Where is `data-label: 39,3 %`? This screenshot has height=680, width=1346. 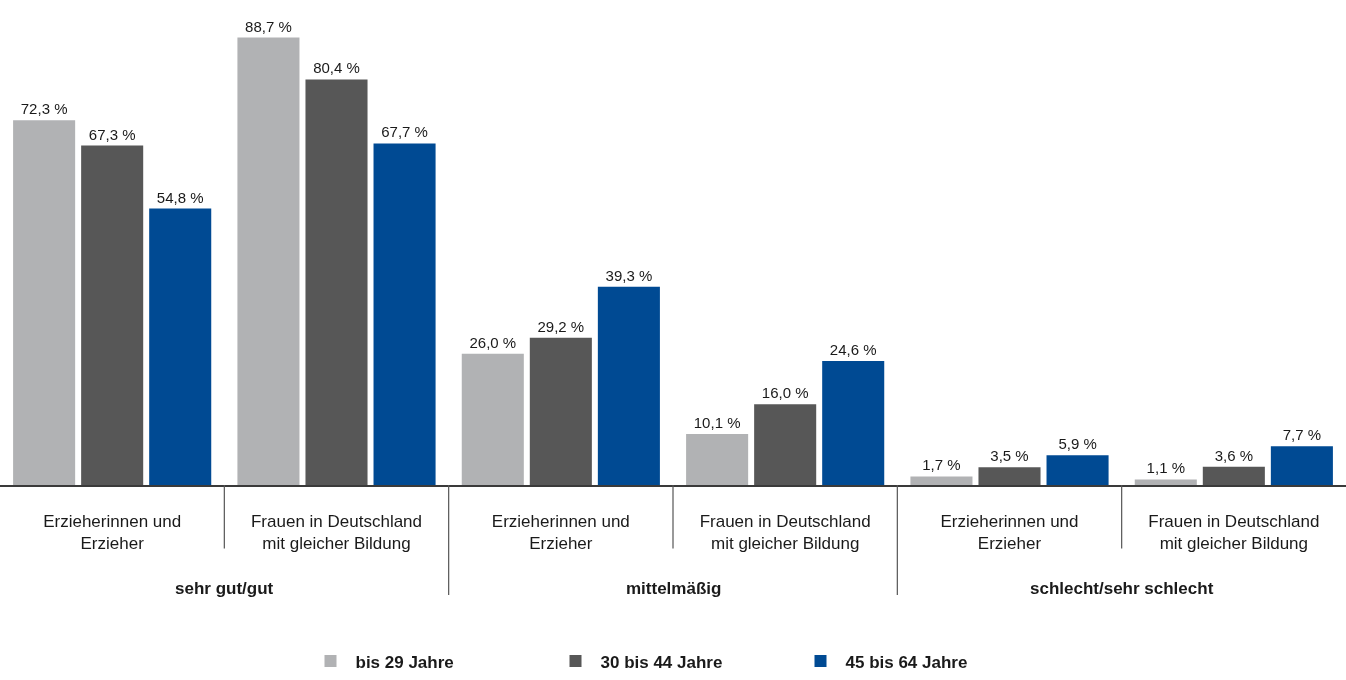 data-label: 39,3 % is located at coordinates (629, 275).